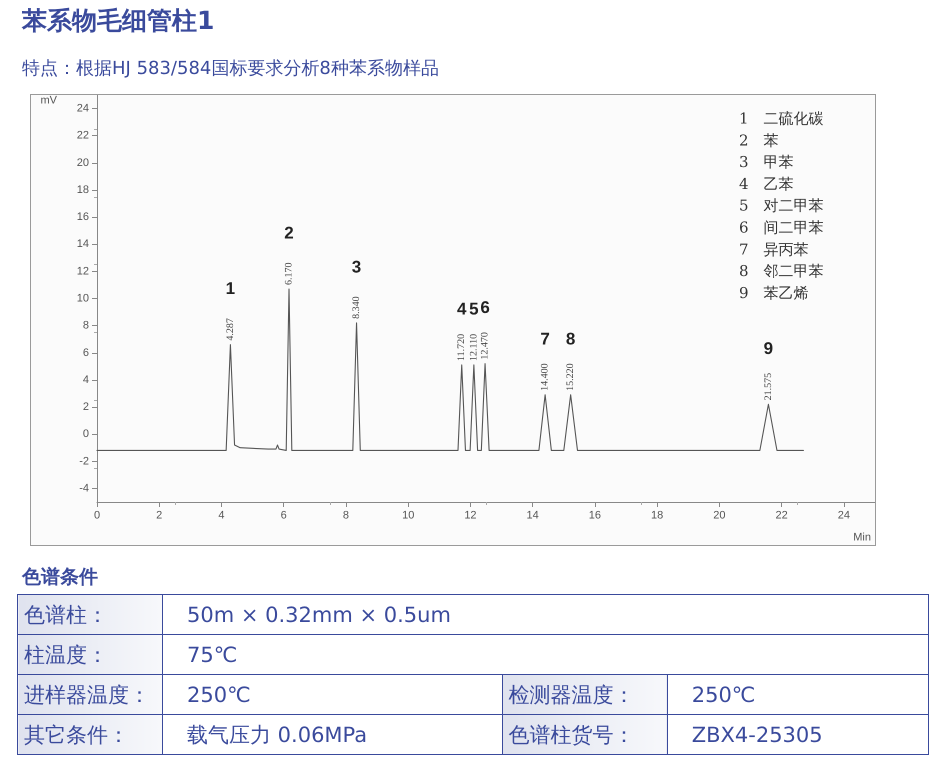 Image resolution: width=929 pixels, height=777 pixels. What do you see at coordinates (545, 654) in the screenshot?
I see `text: 75℃` at bounding box center [545, 654].